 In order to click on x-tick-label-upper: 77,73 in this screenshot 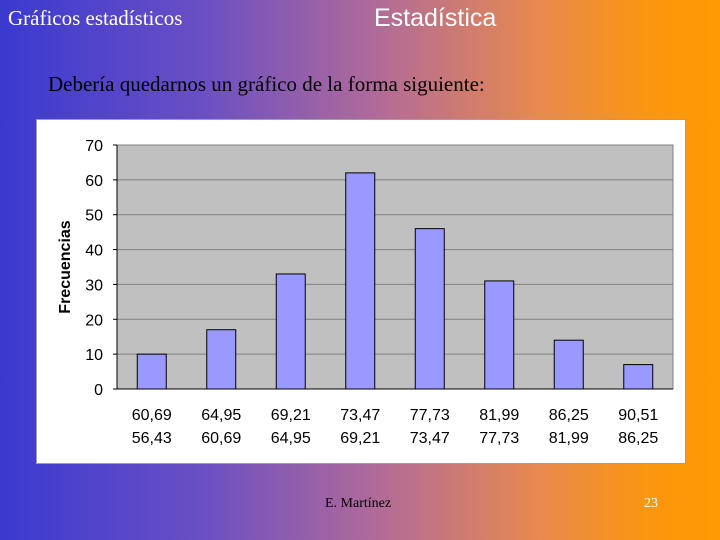, I will do `click(430, 415)`.